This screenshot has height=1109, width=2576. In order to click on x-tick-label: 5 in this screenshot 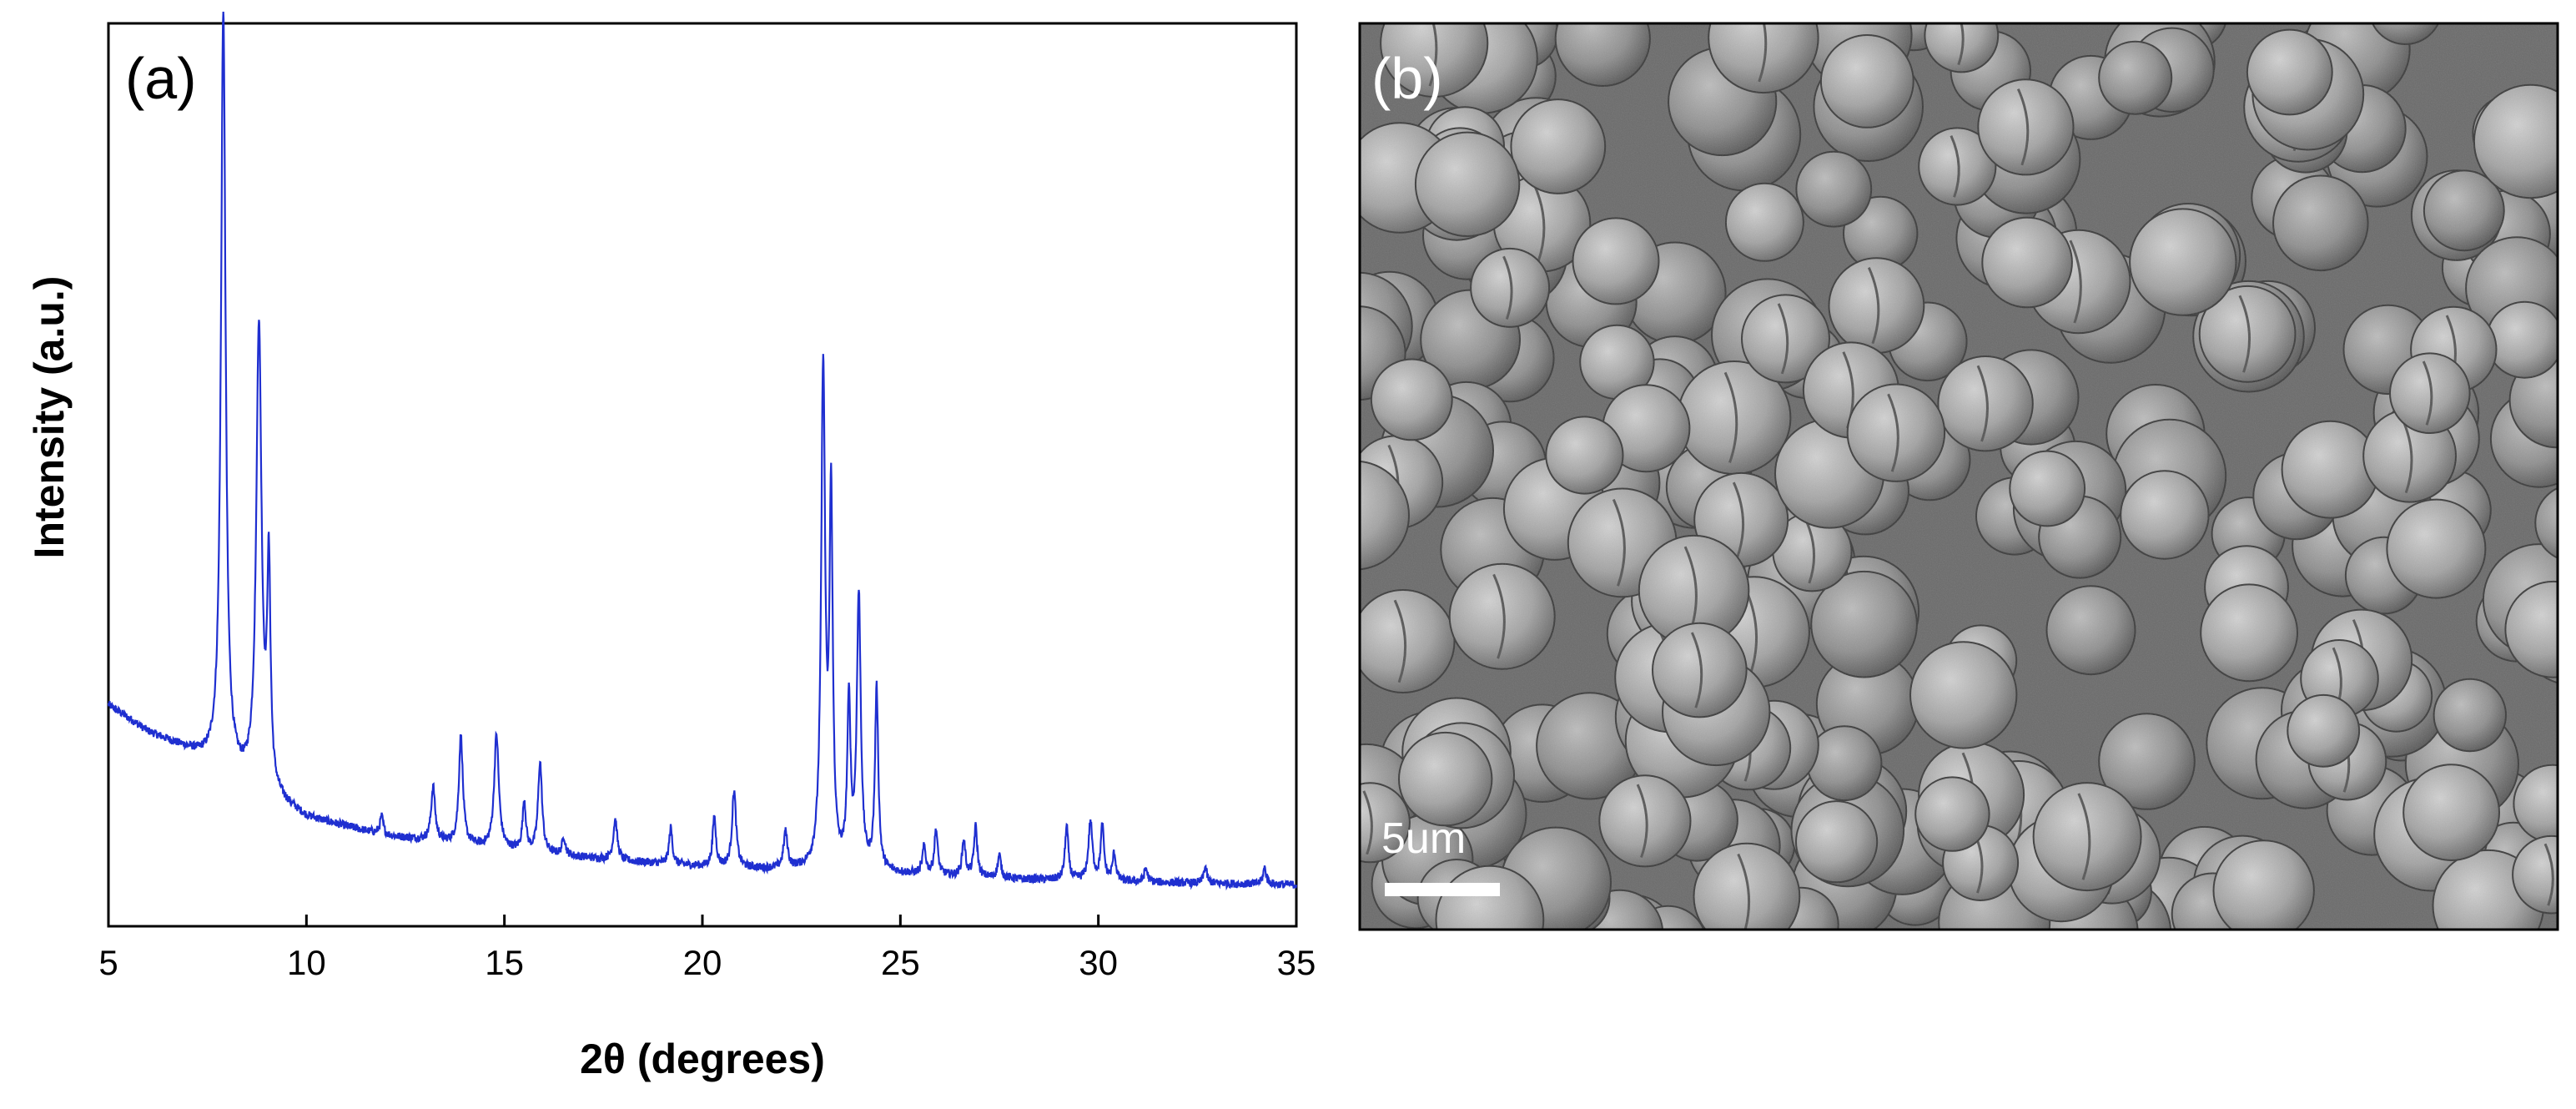, I will do `click(108, 962)`.